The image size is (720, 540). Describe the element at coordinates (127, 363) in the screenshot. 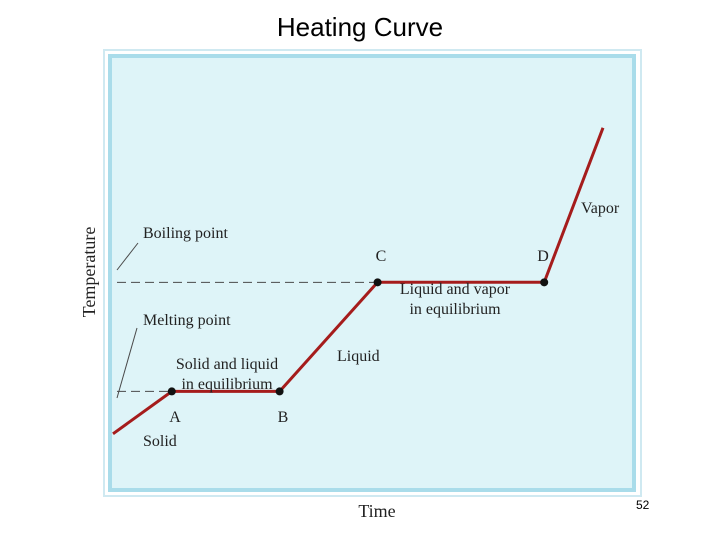

I see `melting-point-leader` at that location.